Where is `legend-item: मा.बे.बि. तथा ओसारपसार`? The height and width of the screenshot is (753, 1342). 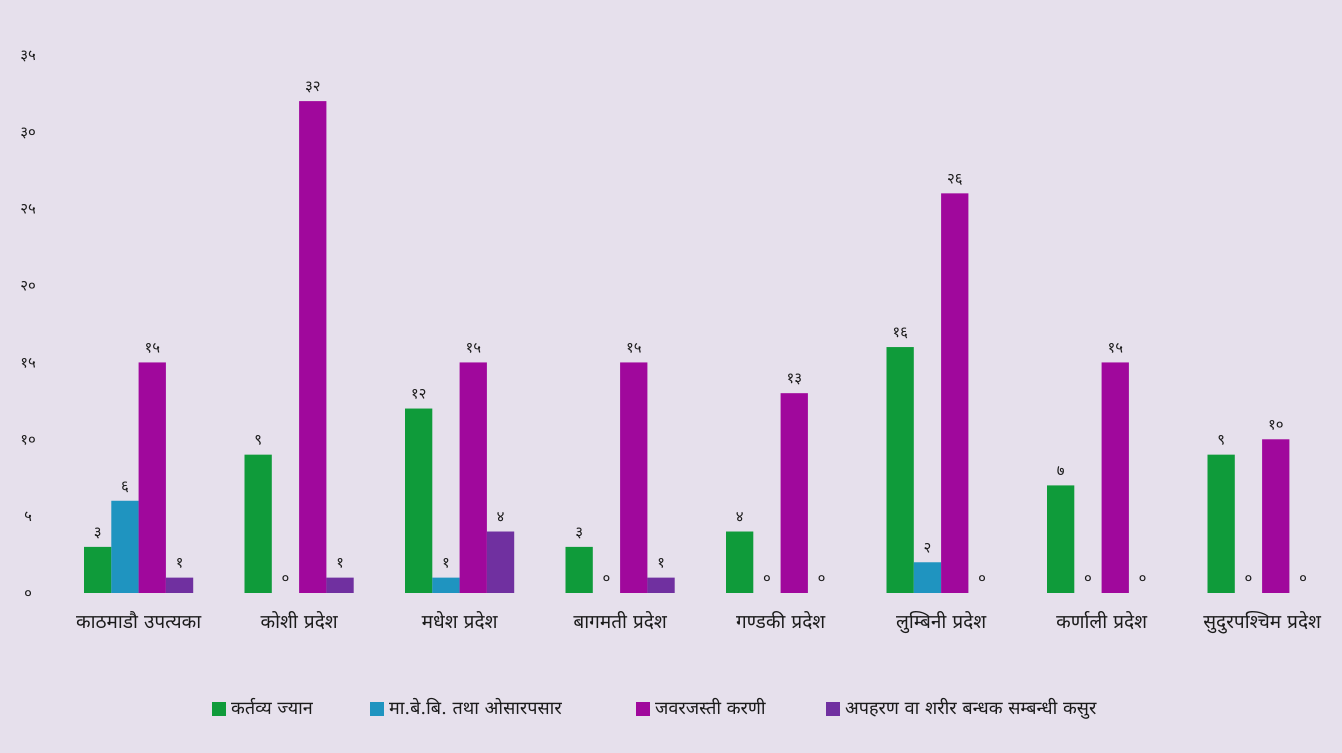
legend-item: मा.बे.बि. तथा ओसारपसार is located at coordinates (466, 708).